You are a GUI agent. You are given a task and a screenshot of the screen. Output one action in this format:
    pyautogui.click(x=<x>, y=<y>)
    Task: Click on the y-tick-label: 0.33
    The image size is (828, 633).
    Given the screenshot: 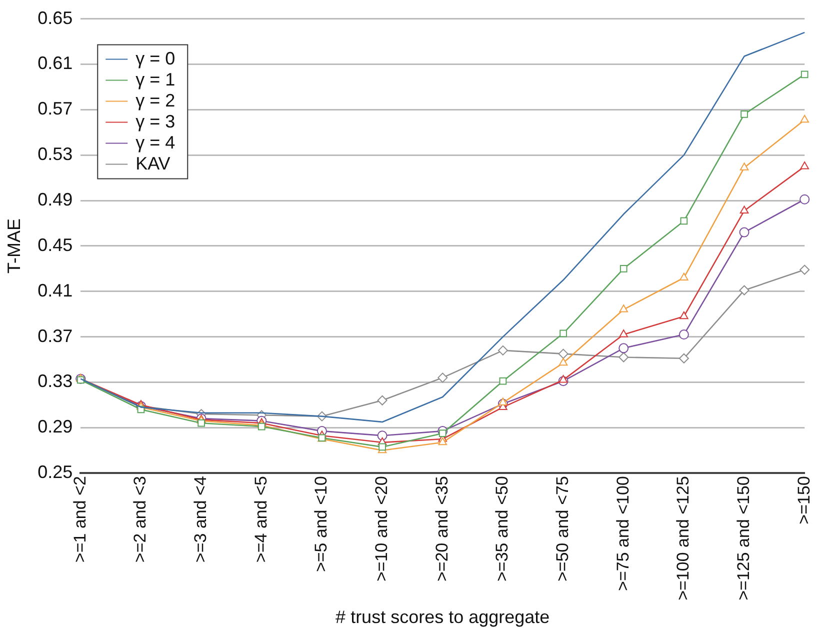 What is the action you would take?
    pyautogui.click(x=55, y=381)
    